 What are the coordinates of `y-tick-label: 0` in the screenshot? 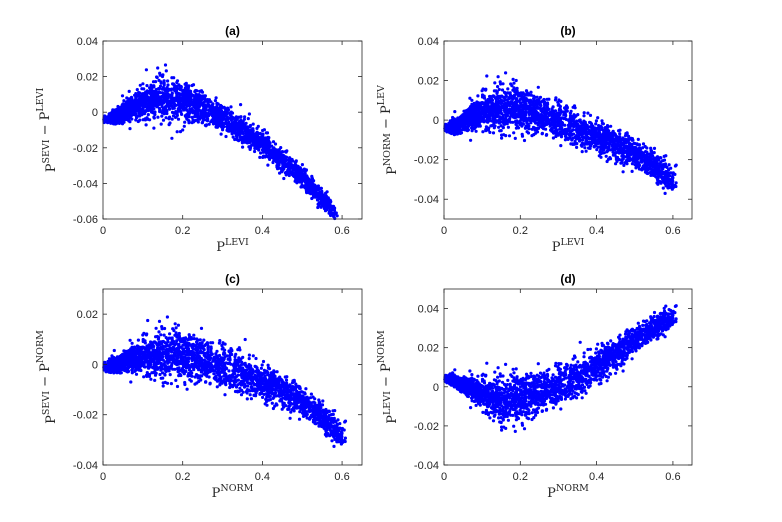 It's located at (95, 113).